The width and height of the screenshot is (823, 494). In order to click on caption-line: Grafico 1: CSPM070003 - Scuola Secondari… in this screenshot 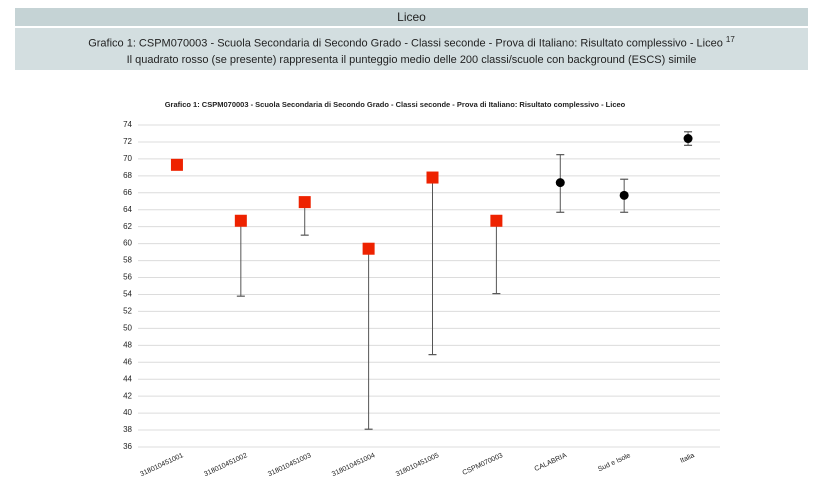, I will do `click(411, 42)`.